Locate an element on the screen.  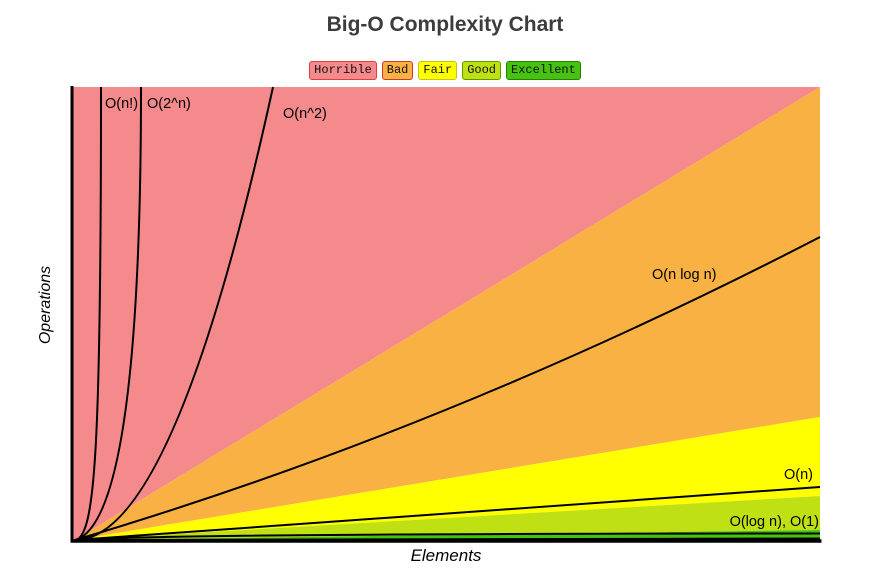
page-title: Big-O Complexity Chart is located at coordinates (445, 24).